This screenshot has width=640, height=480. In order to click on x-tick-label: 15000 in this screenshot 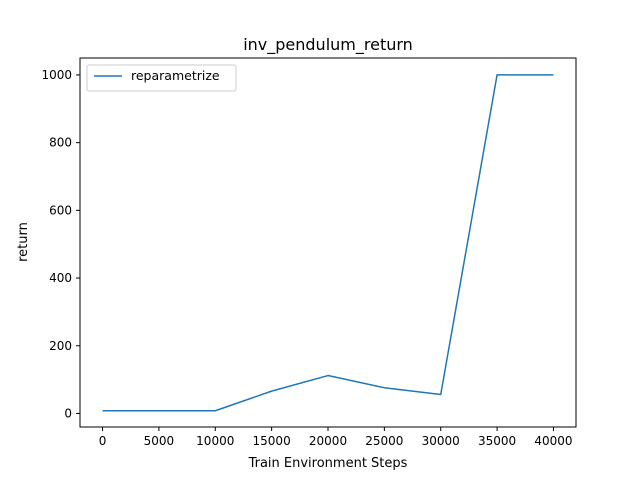, I will do `click(272, 441)`.